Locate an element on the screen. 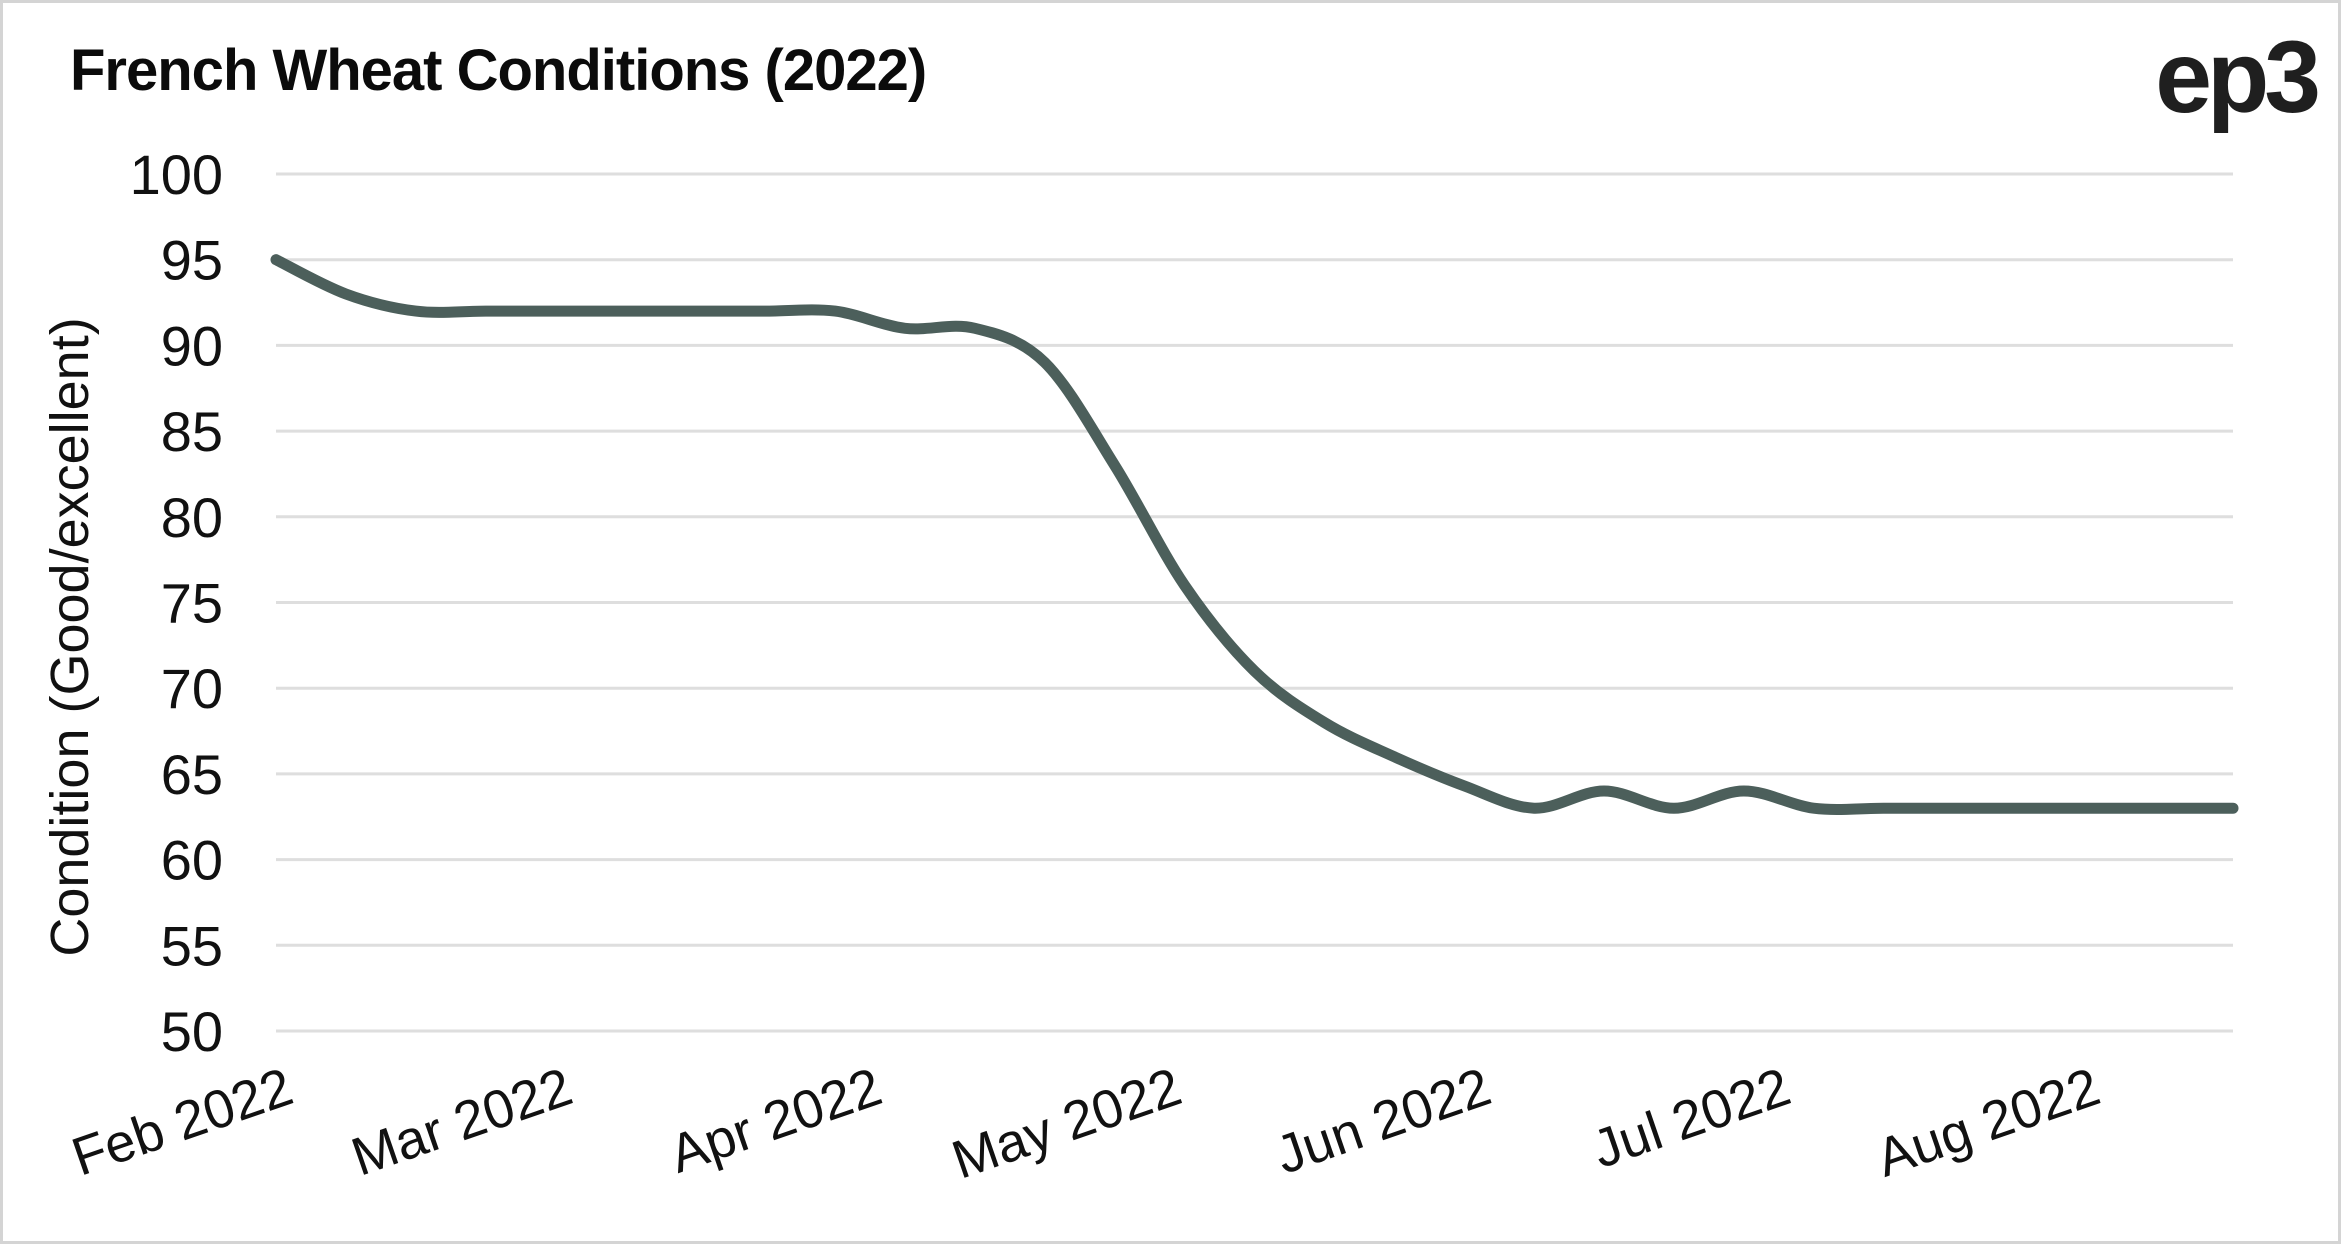  y-tick-label: 90 is located at coordinates (192, 345).